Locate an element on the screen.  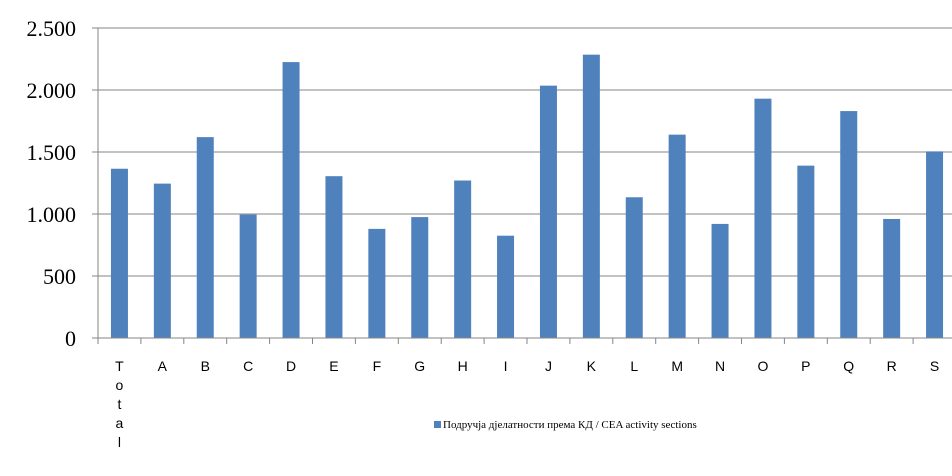
y-tick-label: 2.000 is located at coordinates (52, 90).